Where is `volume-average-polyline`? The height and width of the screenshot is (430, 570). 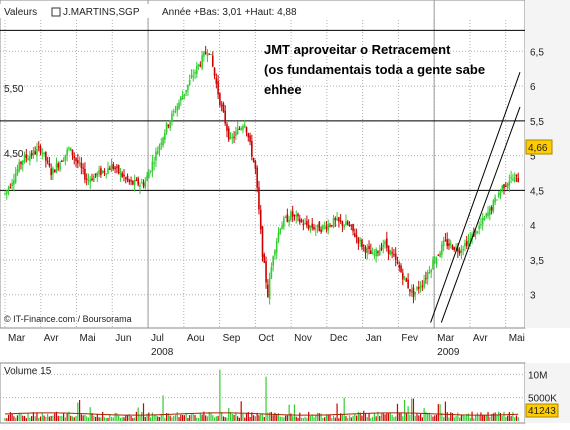 volume-average-polyline is located at coordinates (261, 414).